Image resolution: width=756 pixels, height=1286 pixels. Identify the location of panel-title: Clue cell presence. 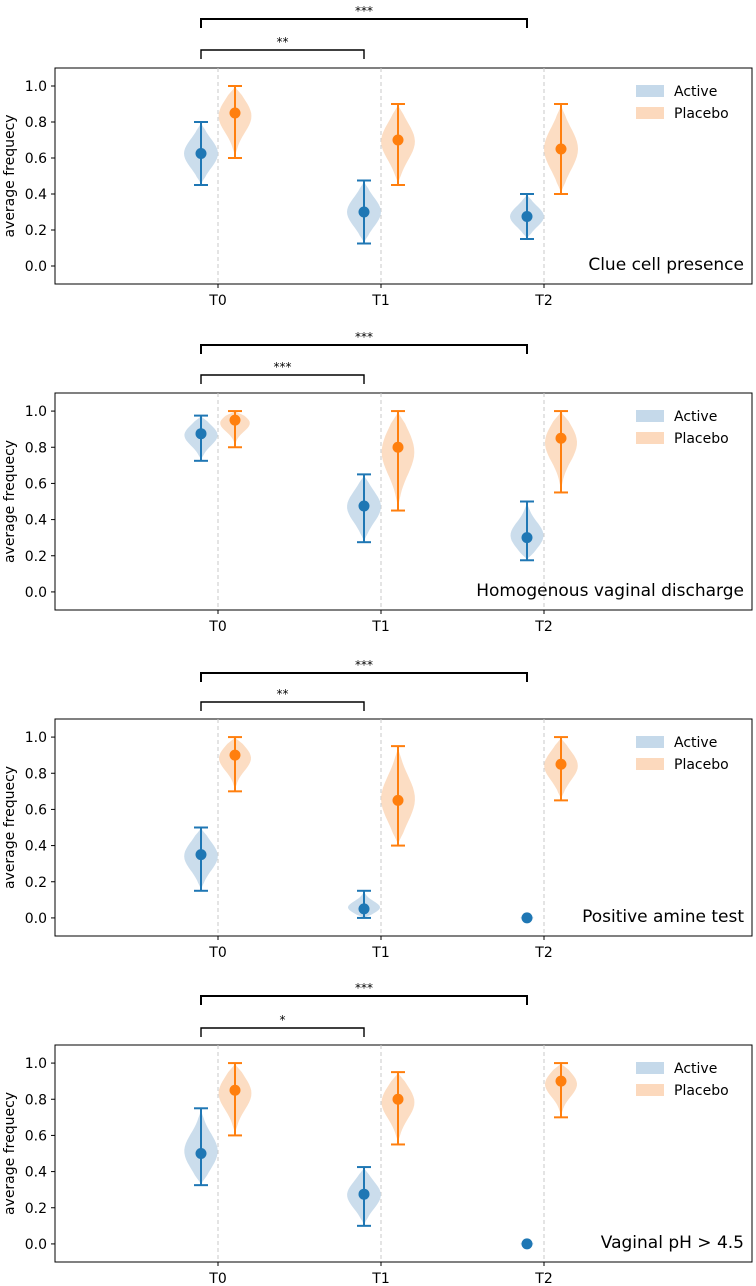
(666, 265).